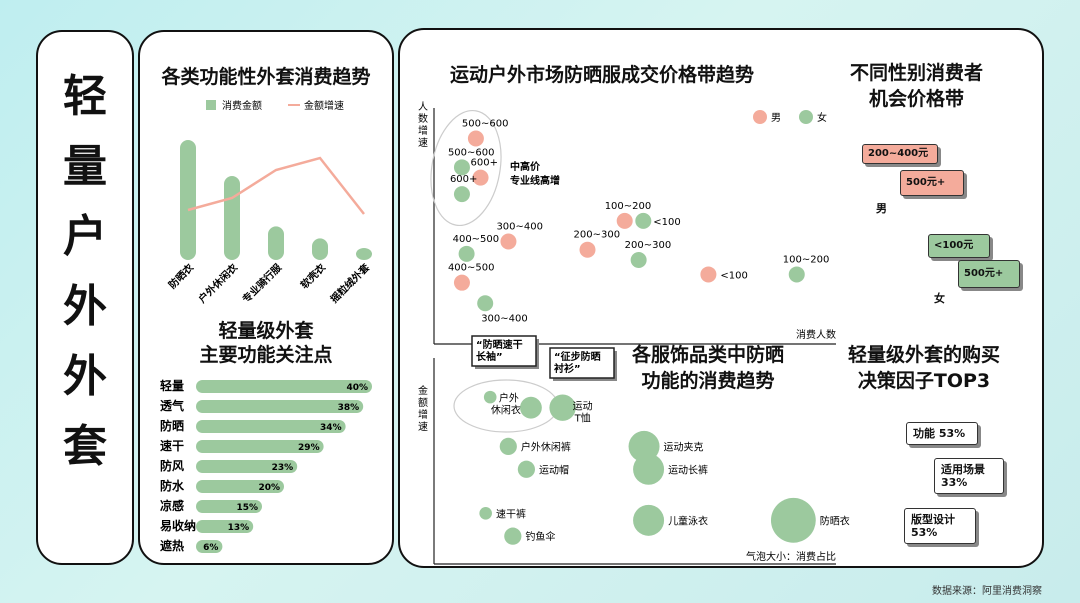 This screenshot has height=603, width=1080. Describe the element at coordinates (535, 180) in the screenshot. I see `annotation-line2: 专业线高增` at that location.